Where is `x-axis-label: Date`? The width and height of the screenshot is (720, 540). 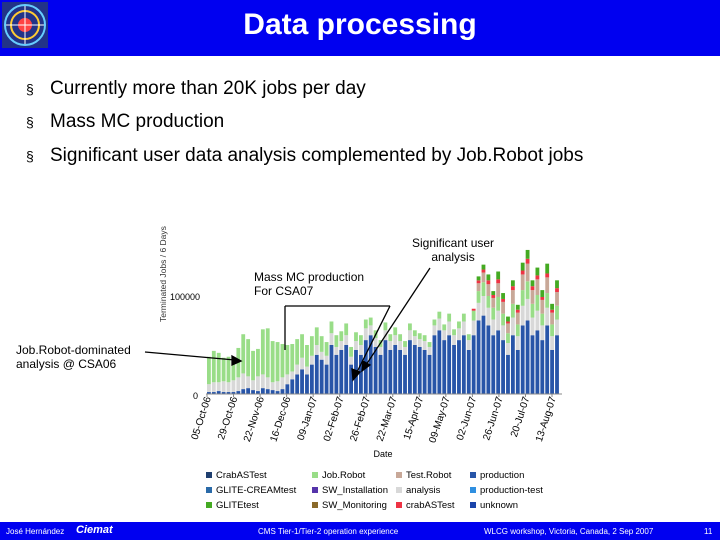
x-axis-label: Date is located at coordinates (382, 454).